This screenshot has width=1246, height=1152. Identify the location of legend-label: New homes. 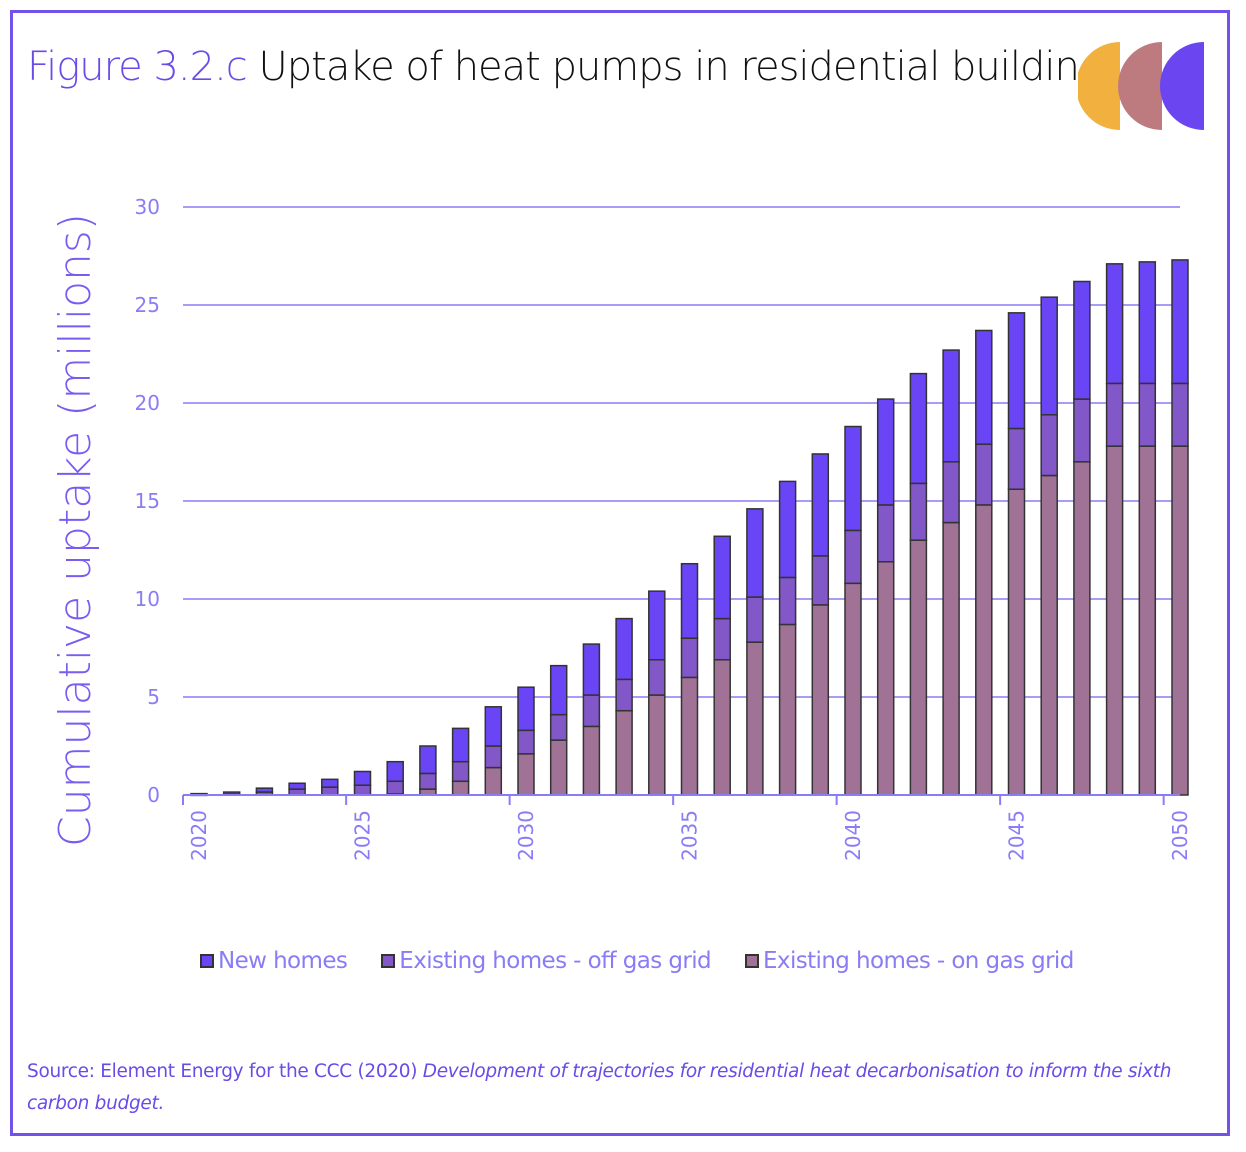
(283, 961).